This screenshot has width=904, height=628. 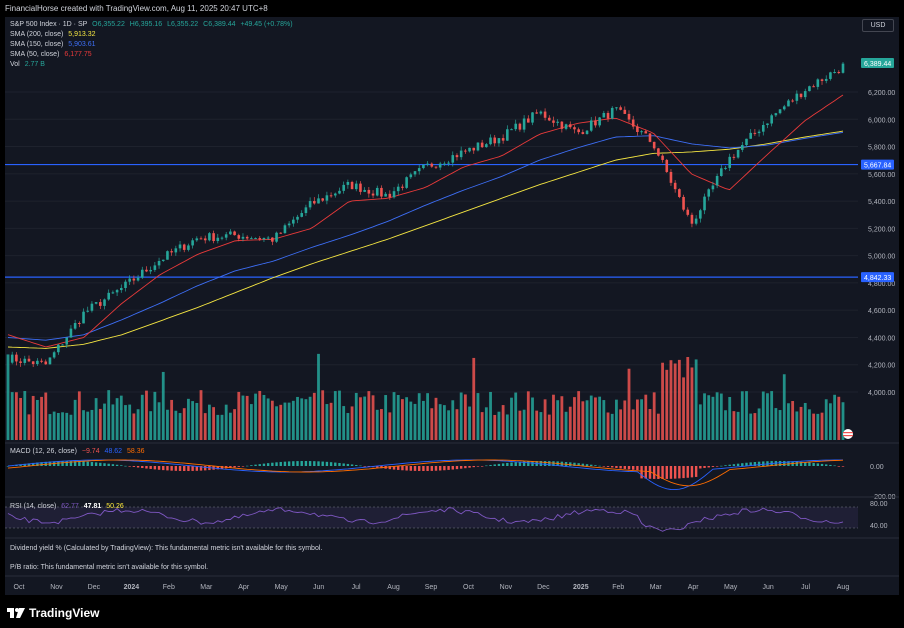 What do you see at coordinates (67, 506) in the screenshot?
I see `rsi-legend: RSI (14, close) 62.77 47.81 50.26` at bounding box center [67, 506].